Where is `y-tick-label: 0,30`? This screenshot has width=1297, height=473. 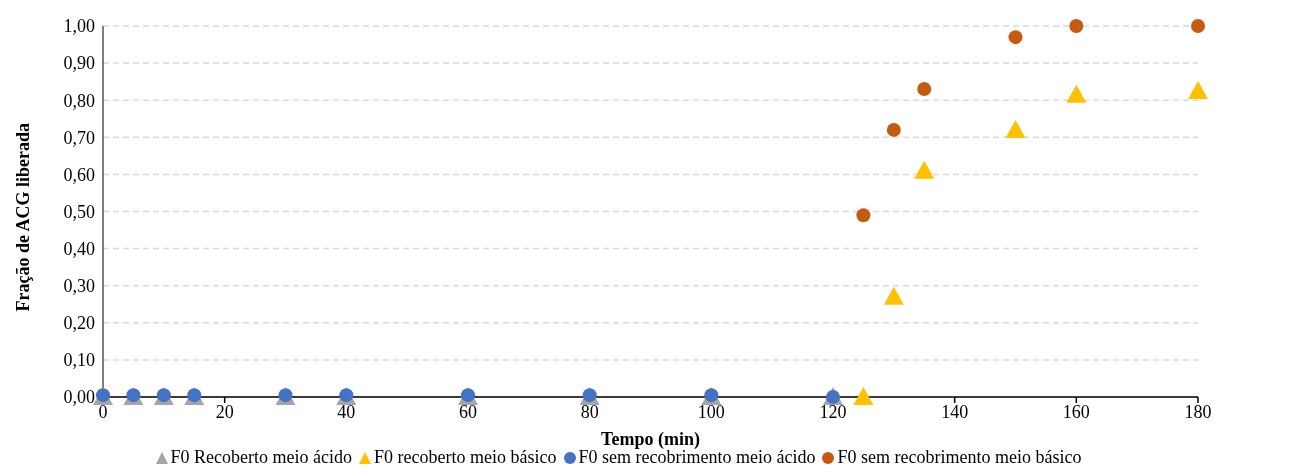 y-tick-label: 0,30 is located at coordinates (79, 286).